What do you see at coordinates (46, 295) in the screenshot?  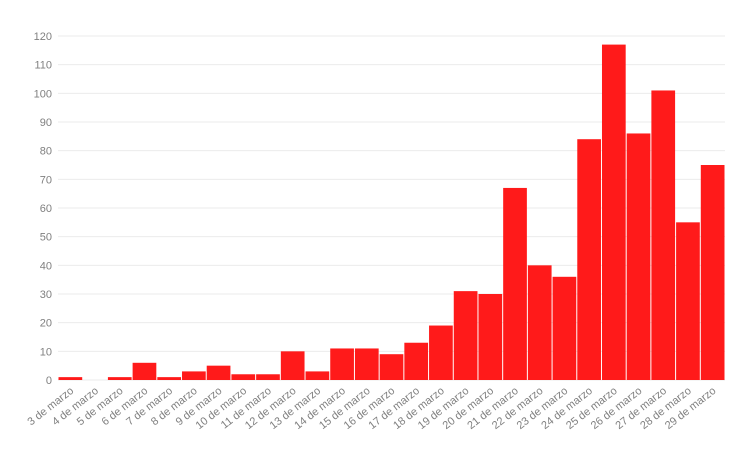 I see `y-tick-label: 30` at bounding box center [46, 295].